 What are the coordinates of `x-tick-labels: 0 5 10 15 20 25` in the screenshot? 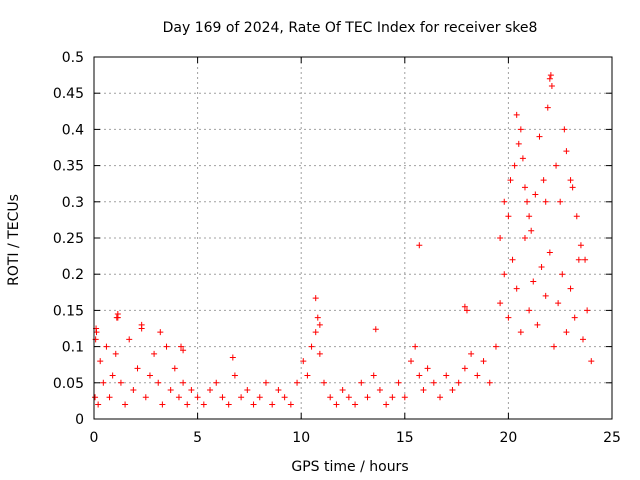 It's located at (355, 438).